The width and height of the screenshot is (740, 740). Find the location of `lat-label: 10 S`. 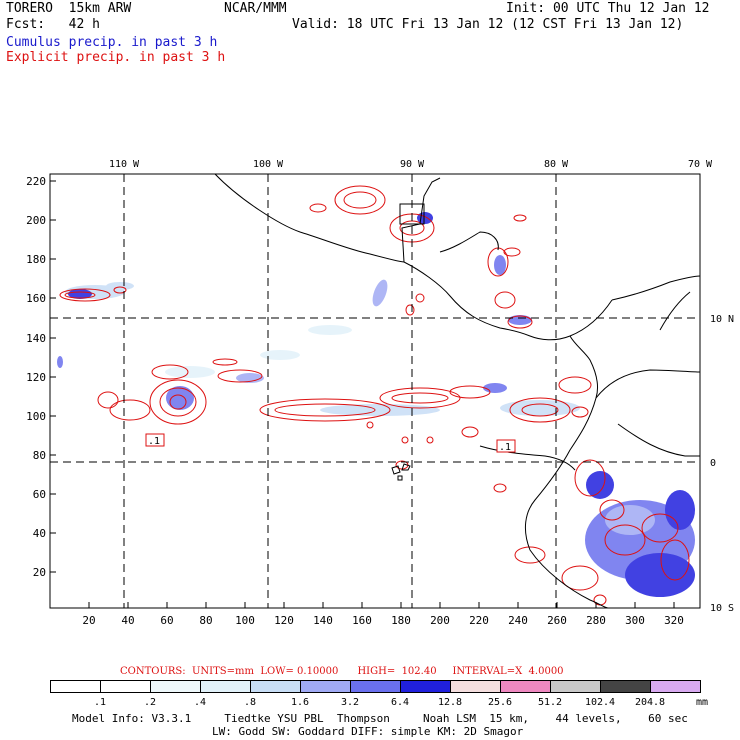

lat-label: 10 S is located at coordinates (722, 608).